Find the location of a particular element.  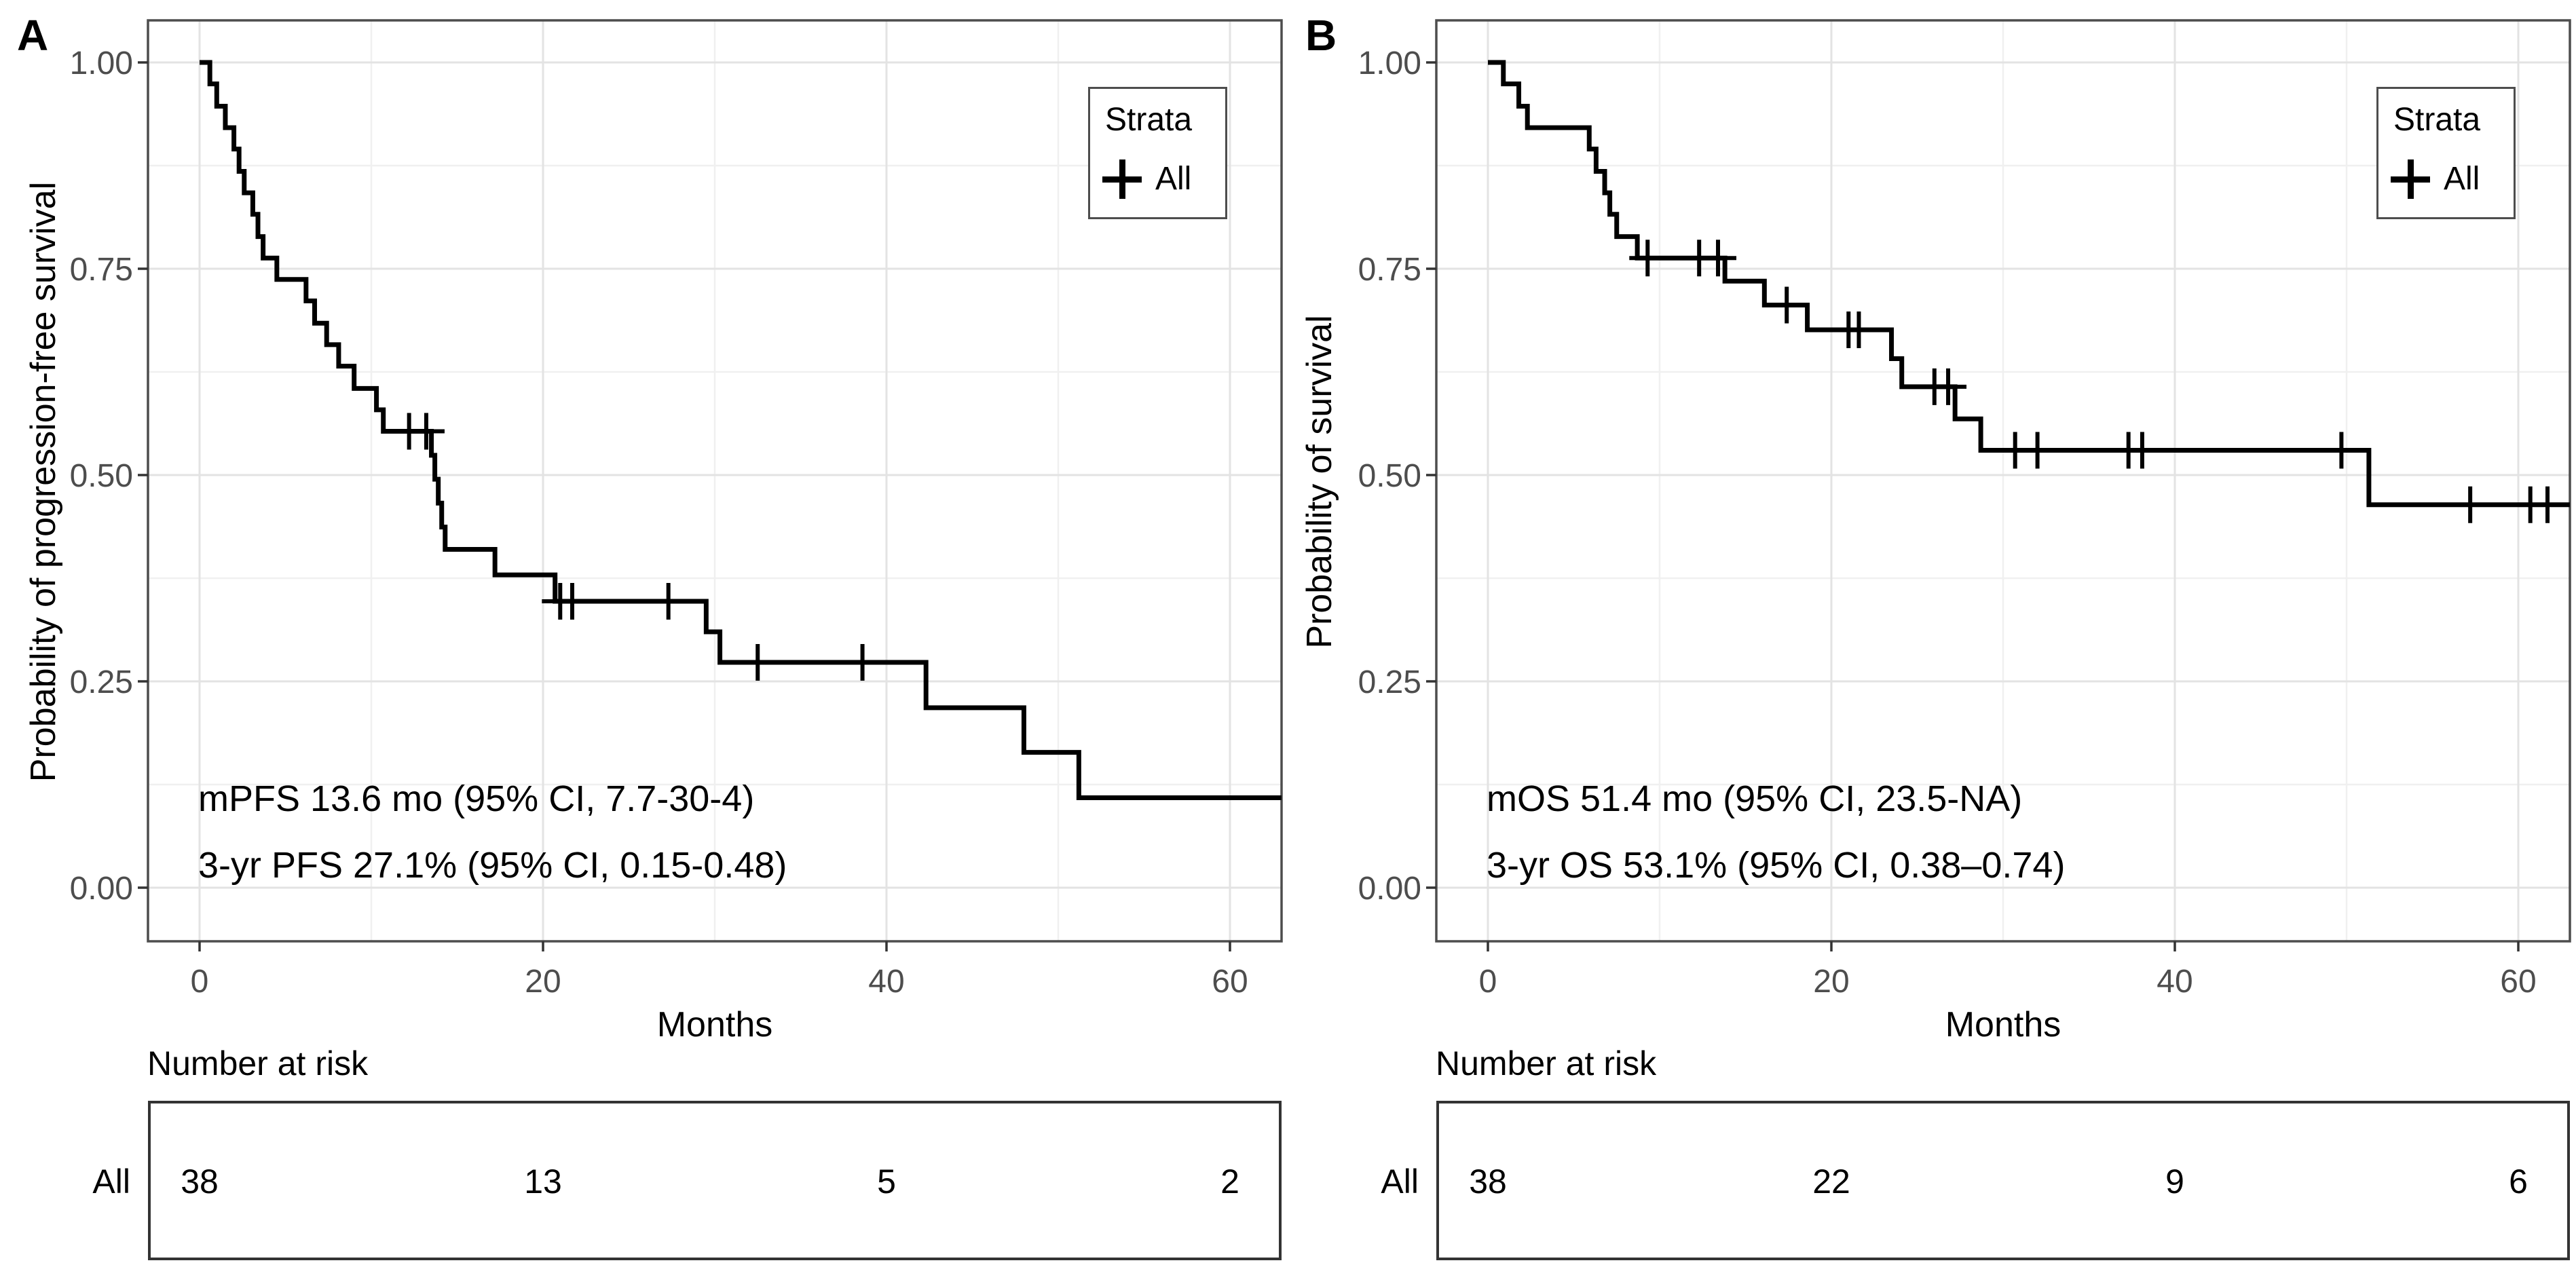

annotation-median-a: mPFS 13.6 mo (95% CI, 7.7-30-4) is located at coordinates (477, 799).